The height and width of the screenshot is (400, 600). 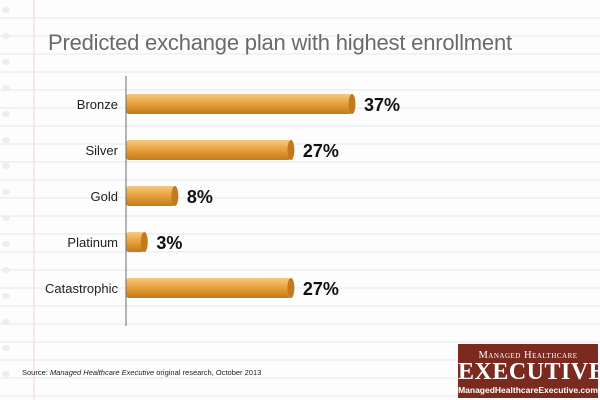 I want to click on category-label: Catastrophic, so click(x=81, y=288).